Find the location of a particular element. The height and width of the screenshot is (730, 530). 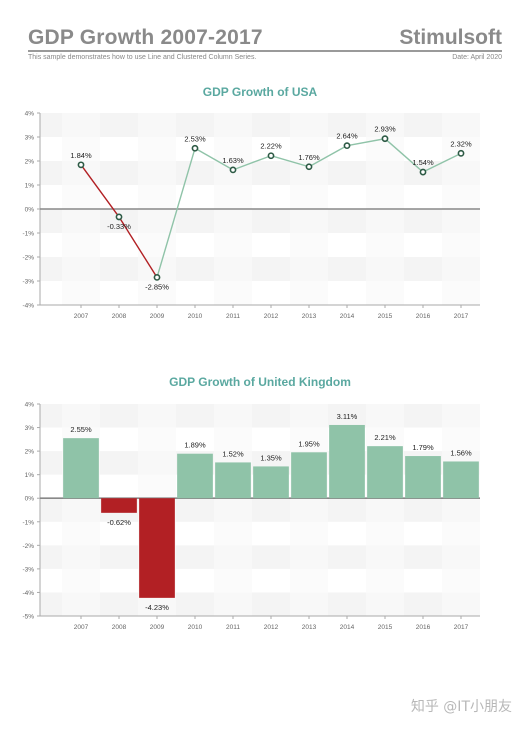

x-tick-label: 2008 is located at coordinates (119, 627).